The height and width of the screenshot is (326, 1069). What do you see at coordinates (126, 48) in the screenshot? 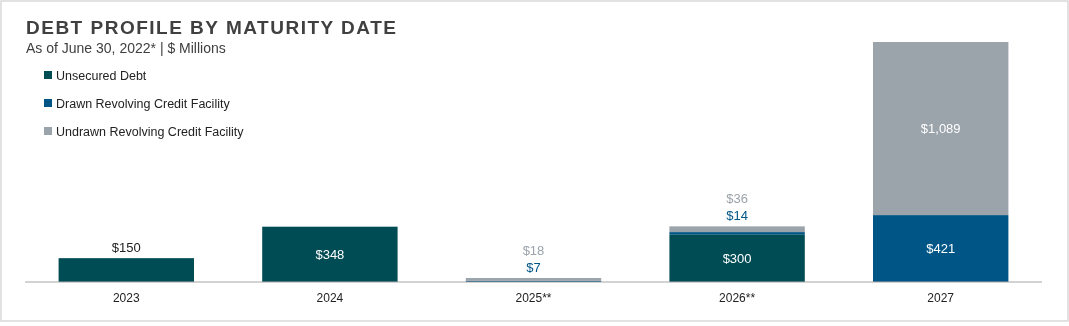
I see `chart-subtitle: As of June 30, 2022* | $ Millions` at bounding box center [126, 48].